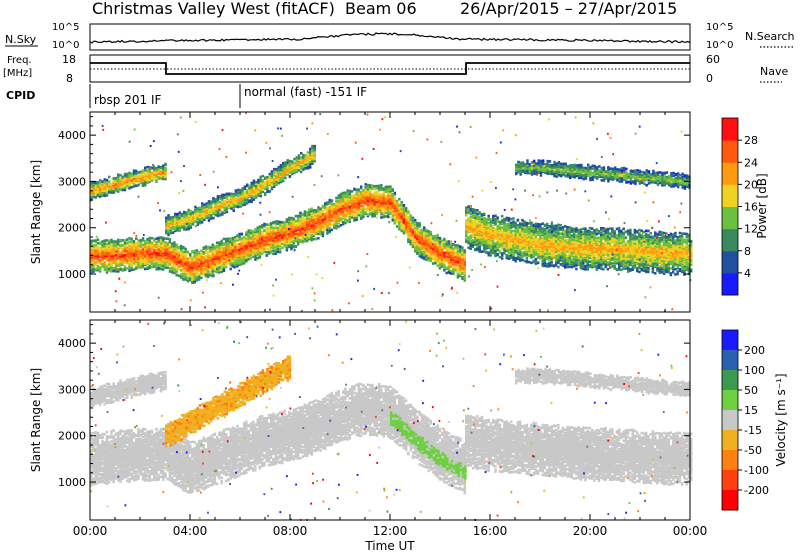 Image resolution: width=800 pixels, height=554 pixels. I want to click on nsearch-label: N.Search, so click(770, 36).